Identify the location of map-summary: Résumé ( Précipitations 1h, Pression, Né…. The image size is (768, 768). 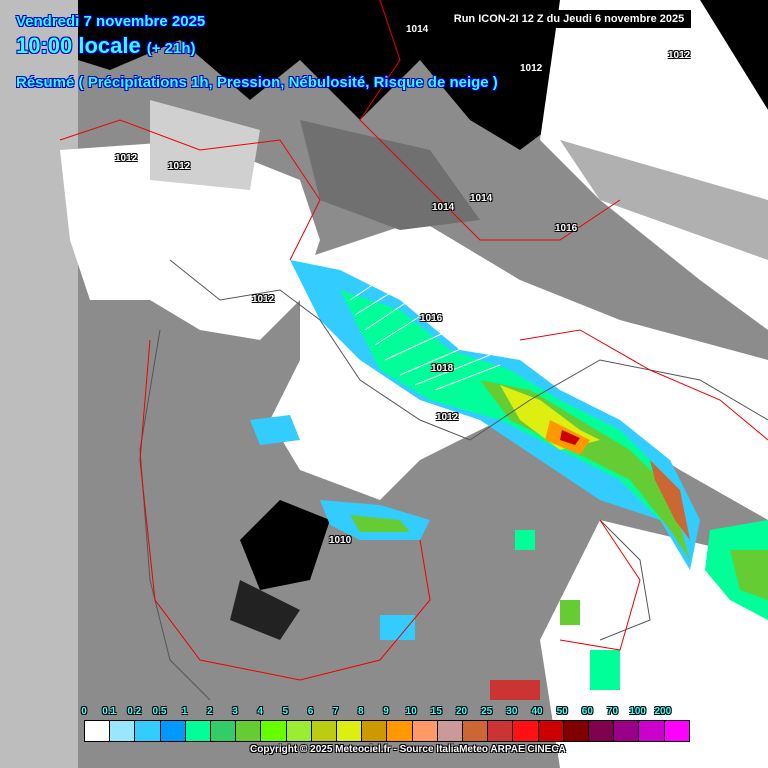
(257, 82).